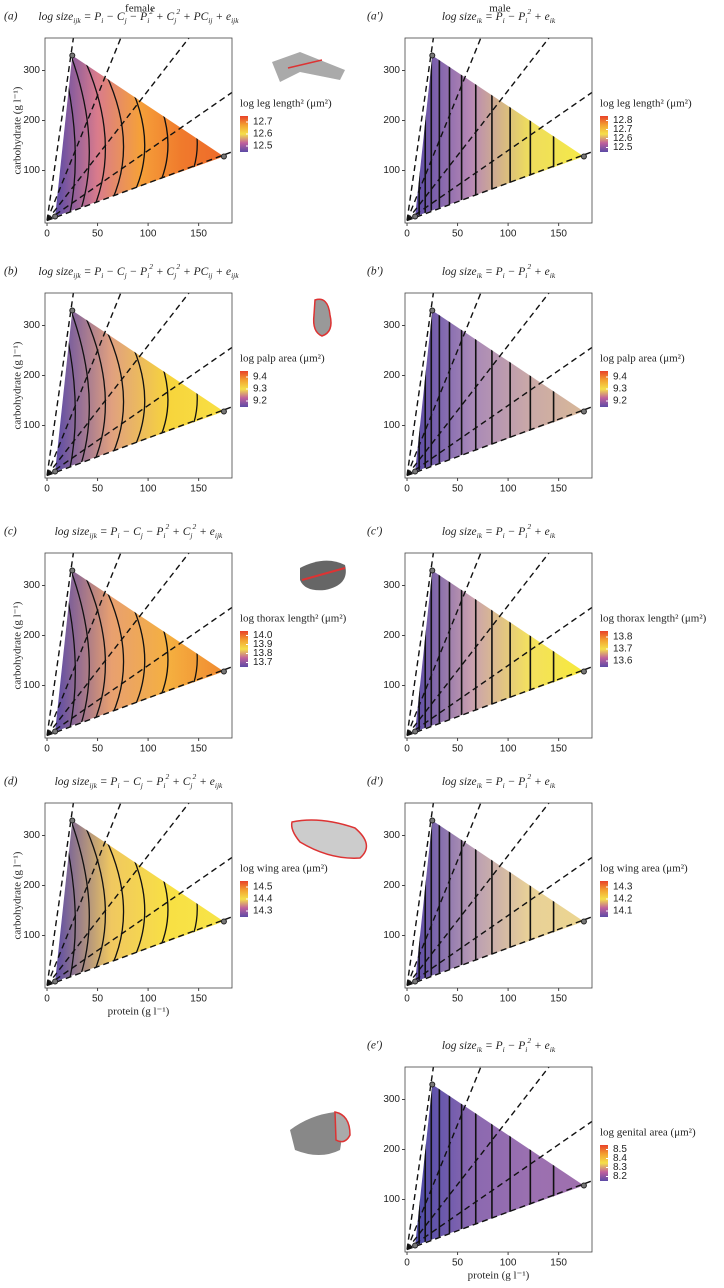 The height and width of the screenshot is (1288, 724). I want to click on formula-part: + PC, so click(194, 272).